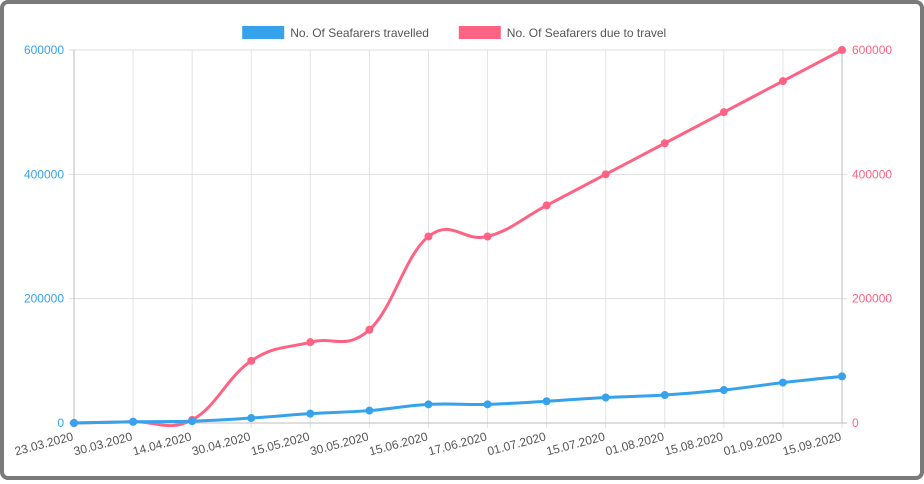  I want to click on x-tick-label: 17.06.2020, so click(458, 443).